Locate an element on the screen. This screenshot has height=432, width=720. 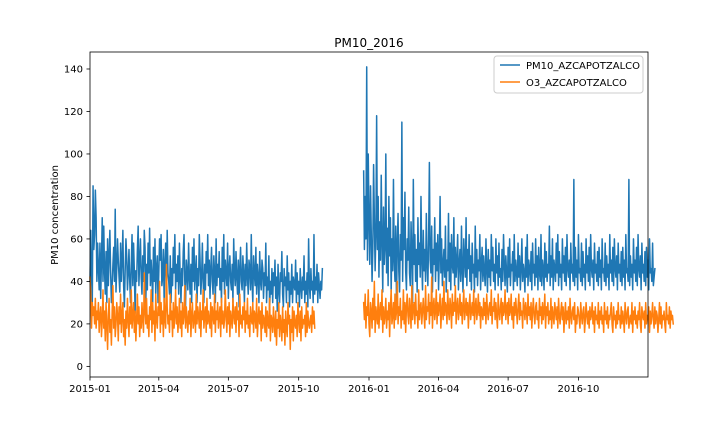
x-tick-label-2015-07: 2015-07 is located at coordinates (228, 389).